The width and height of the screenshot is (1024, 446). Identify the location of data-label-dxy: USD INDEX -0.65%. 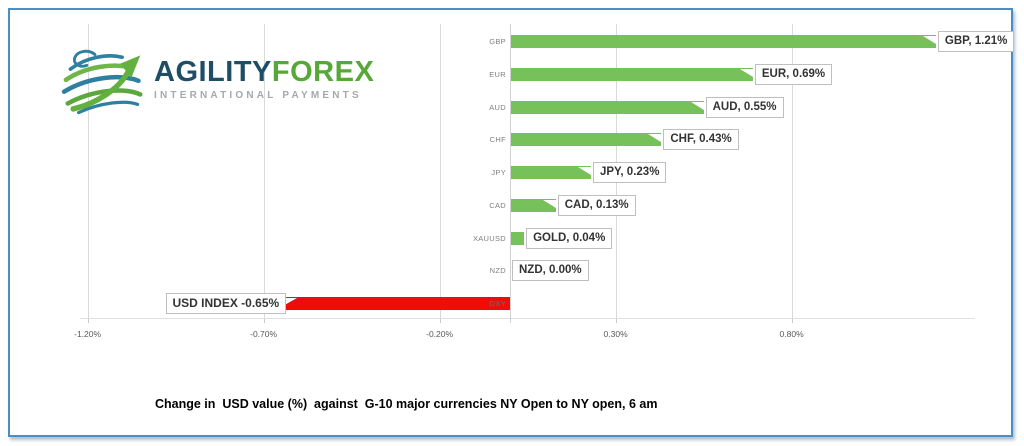
(226, 303).